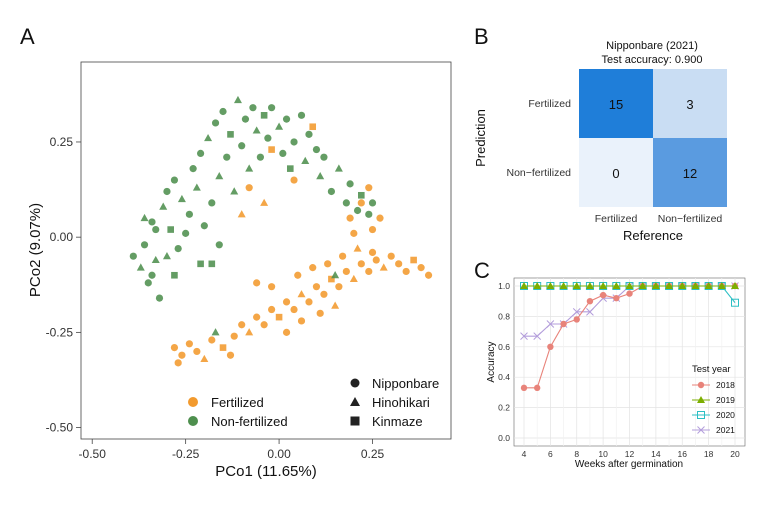  Describe the element at coordinates (186, 454) in the screenshot. I see `pcoa-x-tick-label: -0.25` at that location.